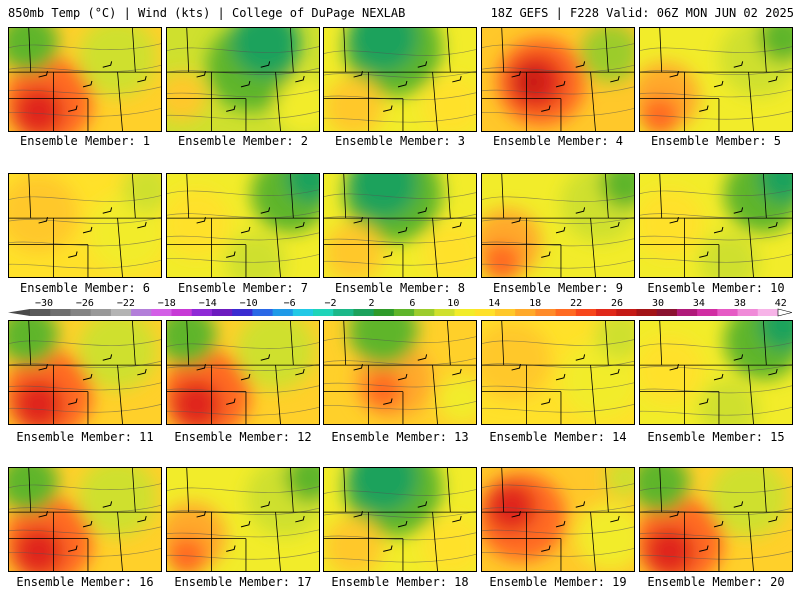 Image resolution: width=800 pixels, height=600 pixels. Describe the element at coordinates (400, 437) in the screenshot. I see `ensemble-member-label: Ensemble Member: 13` at that location.